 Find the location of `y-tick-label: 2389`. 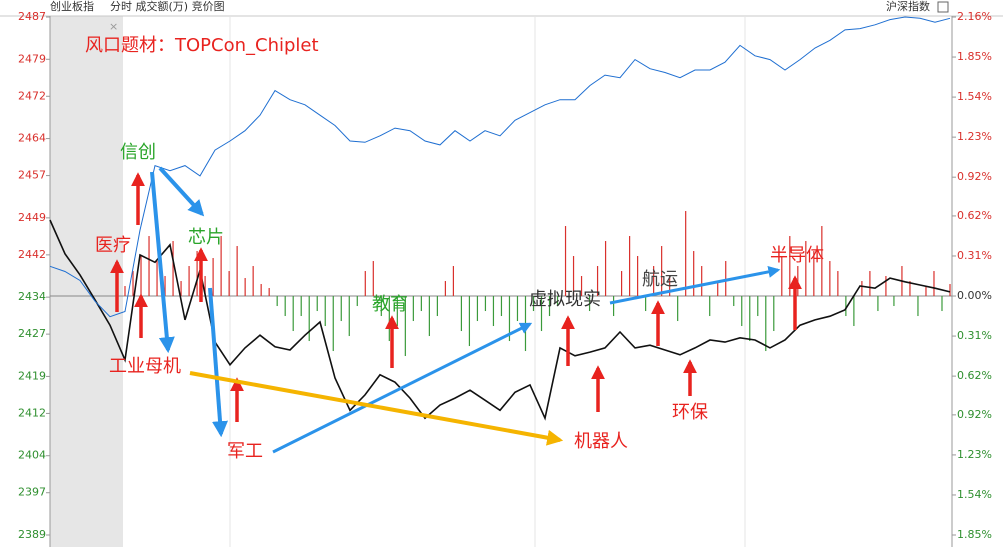

y-tick-label: 2389 is located at coordinates (32, 534).